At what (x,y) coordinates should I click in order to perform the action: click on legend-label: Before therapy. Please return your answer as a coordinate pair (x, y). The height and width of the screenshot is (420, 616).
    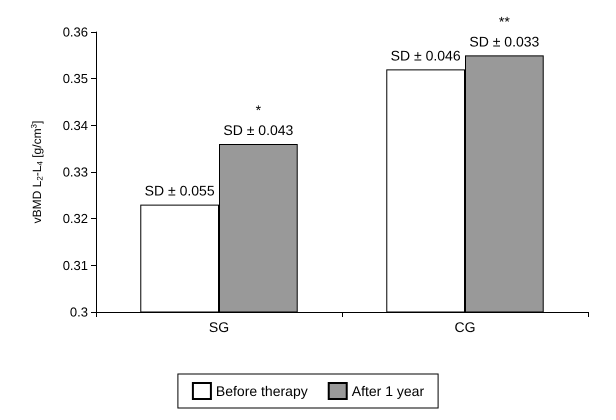
    Looking at the image, I should click on (262, 391).